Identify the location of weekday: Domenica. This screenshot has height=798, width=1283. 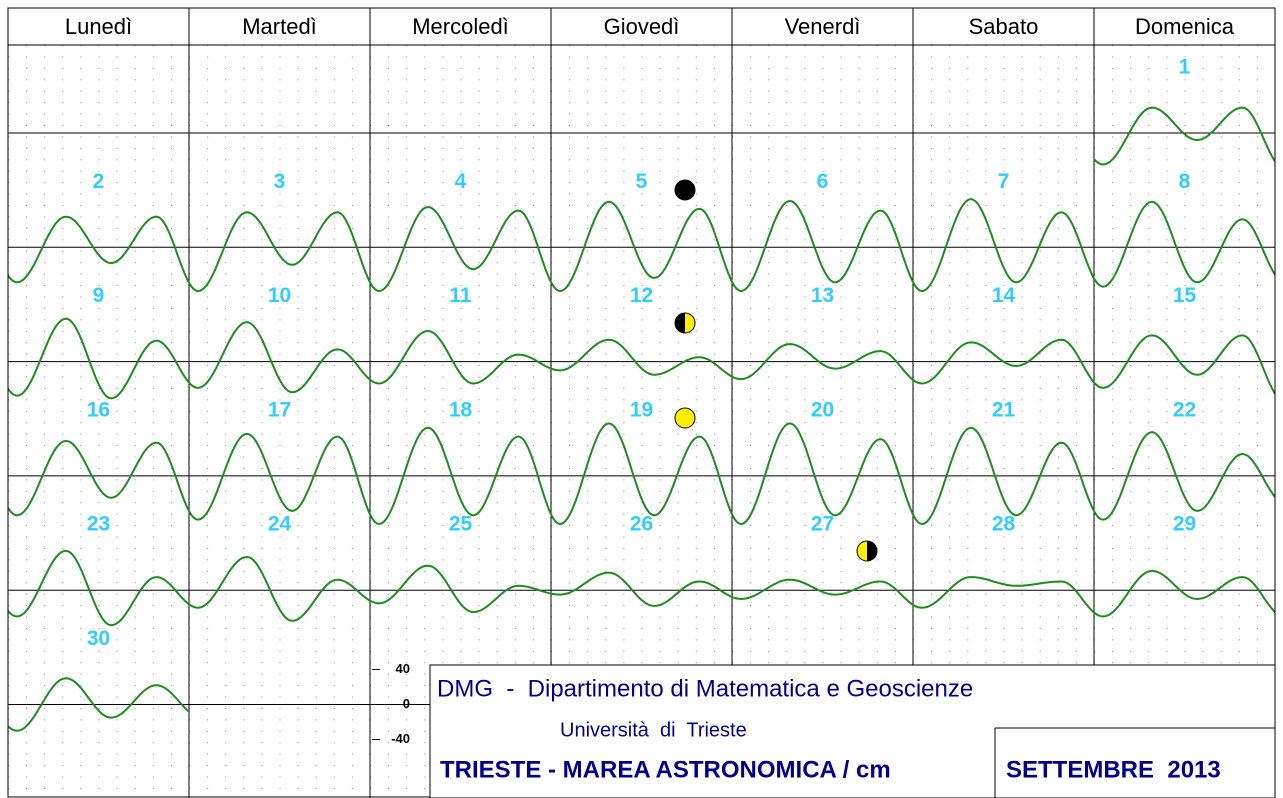
(1185, 26).